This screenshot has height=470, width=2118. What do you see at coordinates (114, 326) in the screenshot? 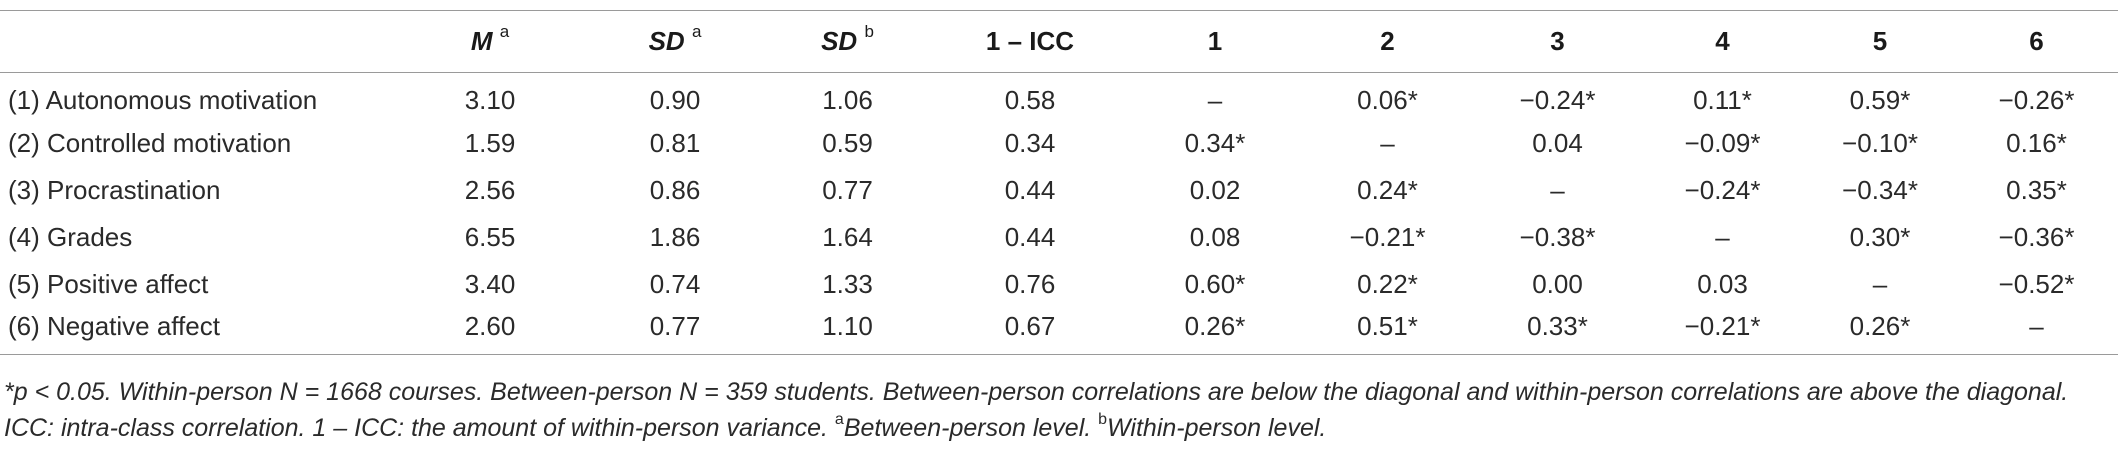
I see `row-label: (6) Negative affect` at bounding box center [114, 326].